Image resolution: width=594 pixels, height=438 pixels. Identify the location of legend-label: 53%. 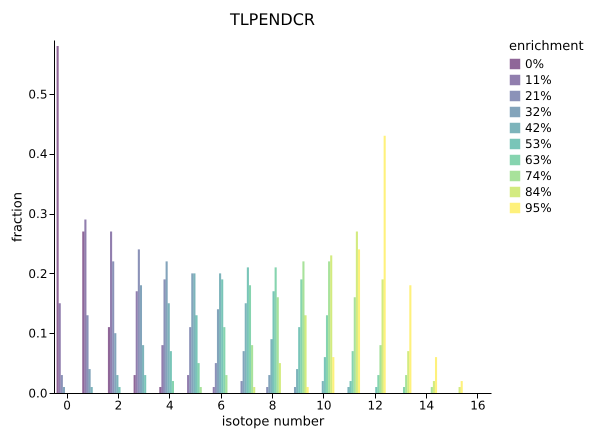
(538, 144).